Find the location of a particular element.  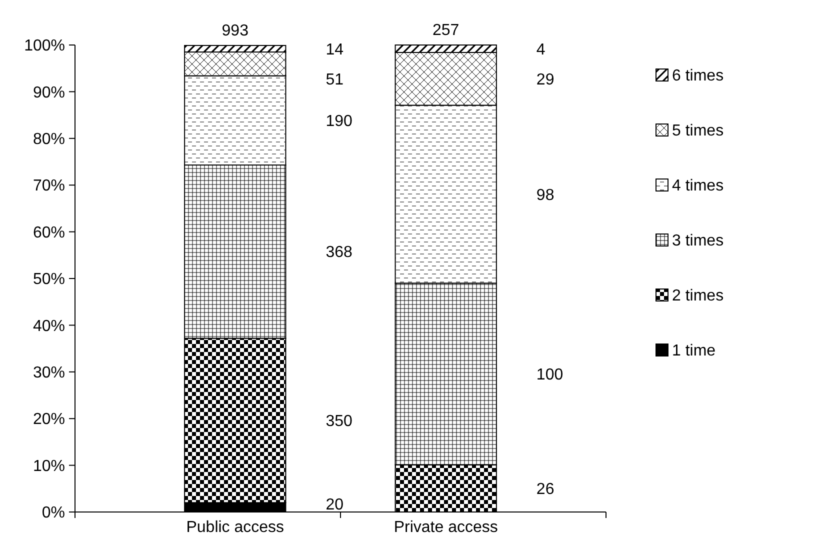

annotation: 190 is located at coordinates (339, 121).